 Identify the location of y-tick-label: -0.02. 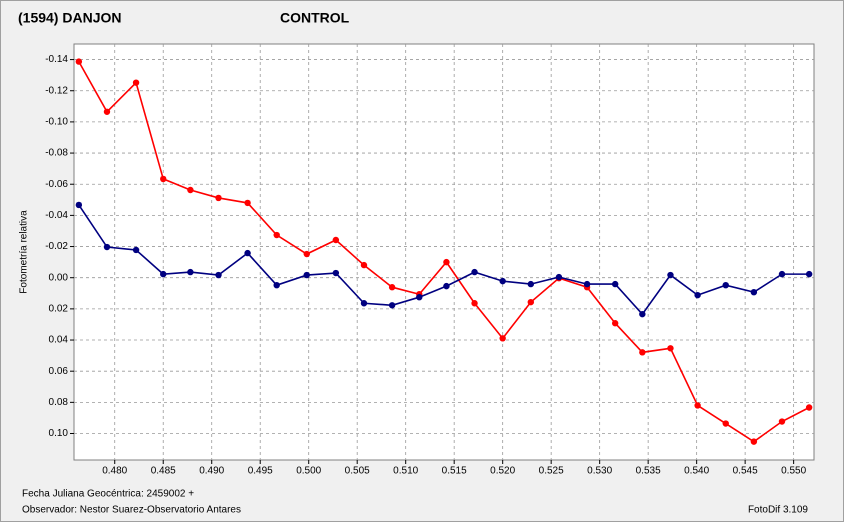
(56, 246).